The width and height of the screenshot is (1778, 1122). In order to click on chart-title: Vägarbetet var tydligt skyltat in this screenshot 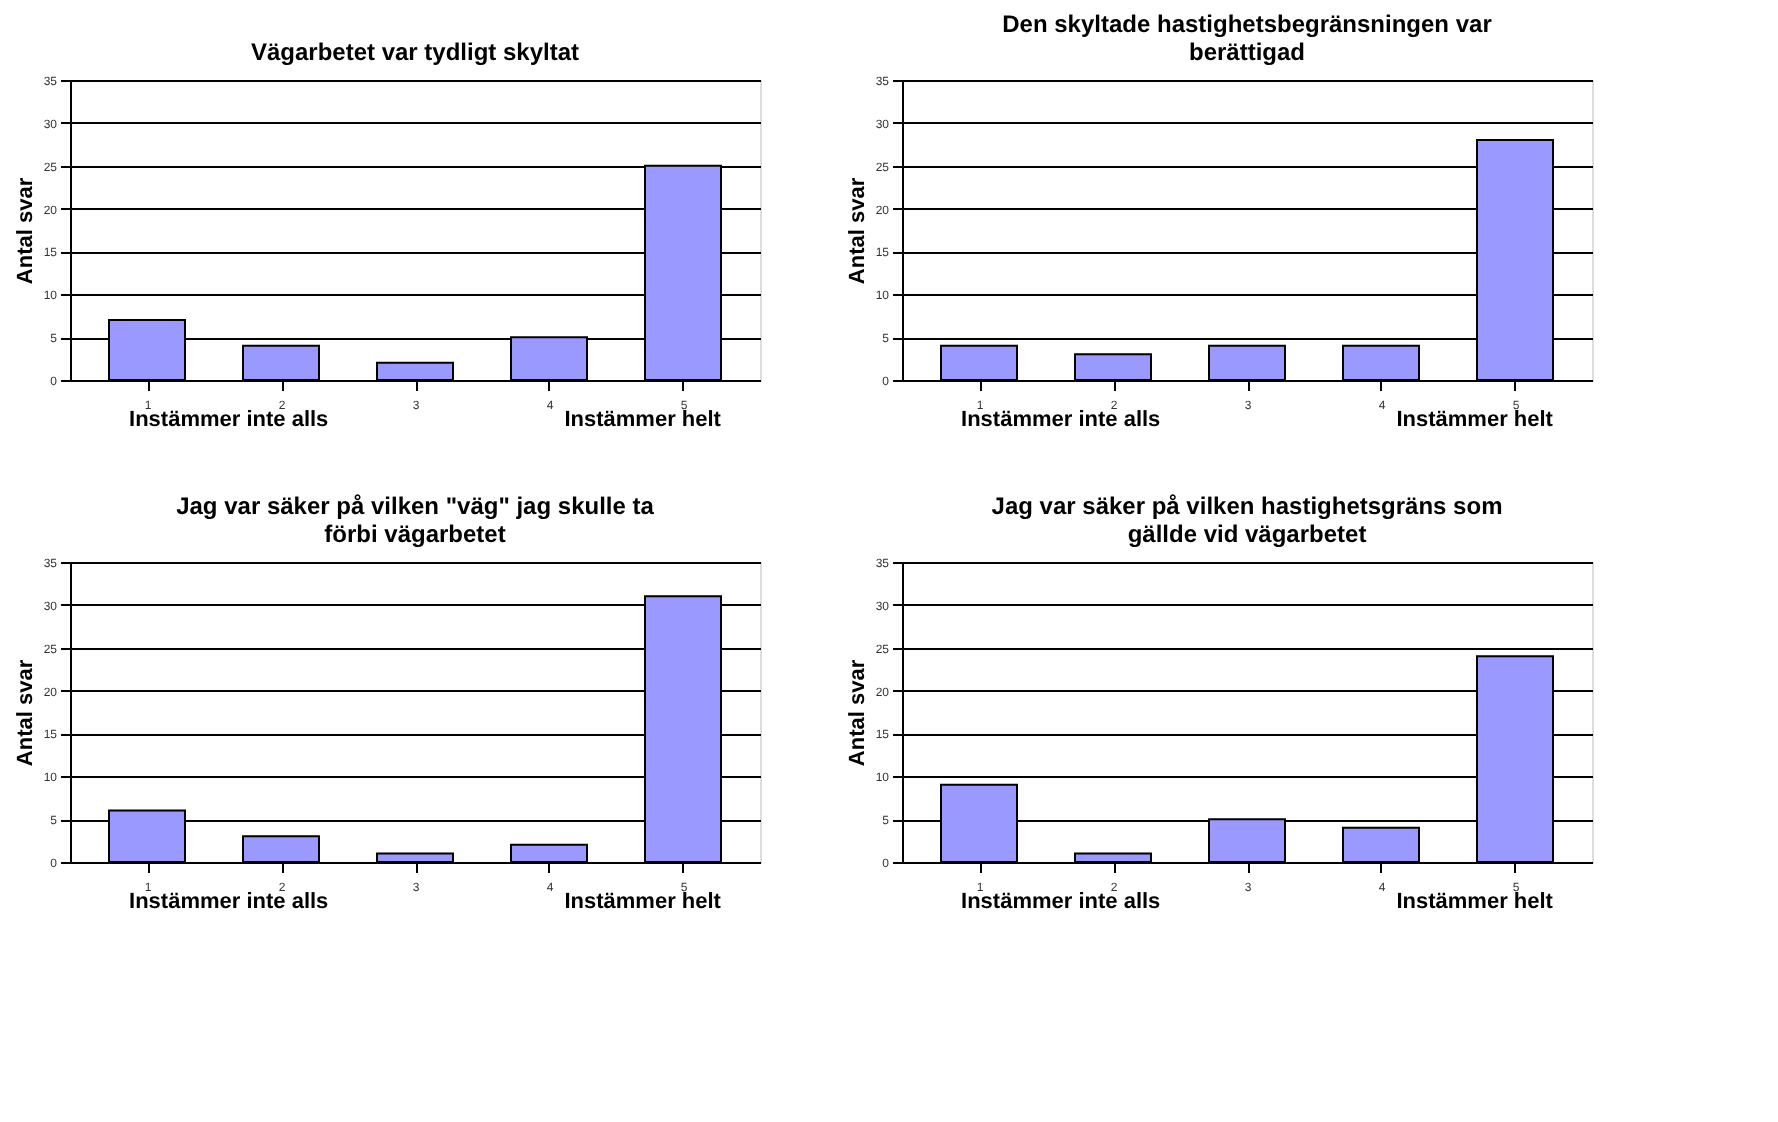, I will do `click(415, 52)`.